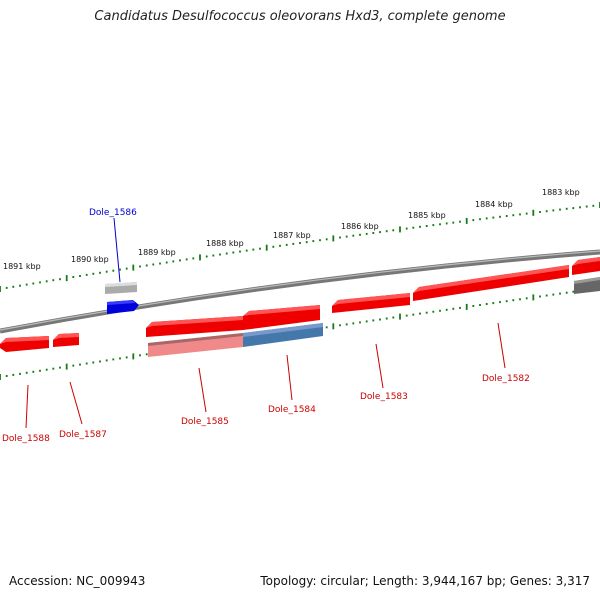 This screenshot has height=600, width=600. Describe the element at coordinates (292, 410) in the screenshot. I see `gene-label-dole-1584: Dole_1584` at that location.